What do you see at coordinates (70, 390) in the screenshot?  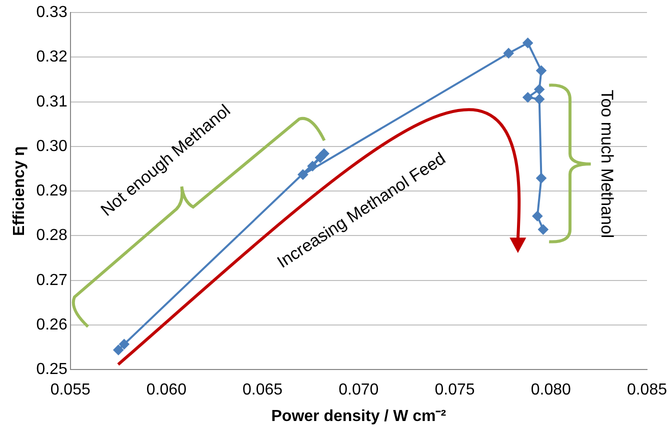 I see `x-tick-label: 0.055` at bounding box center [70, 390].